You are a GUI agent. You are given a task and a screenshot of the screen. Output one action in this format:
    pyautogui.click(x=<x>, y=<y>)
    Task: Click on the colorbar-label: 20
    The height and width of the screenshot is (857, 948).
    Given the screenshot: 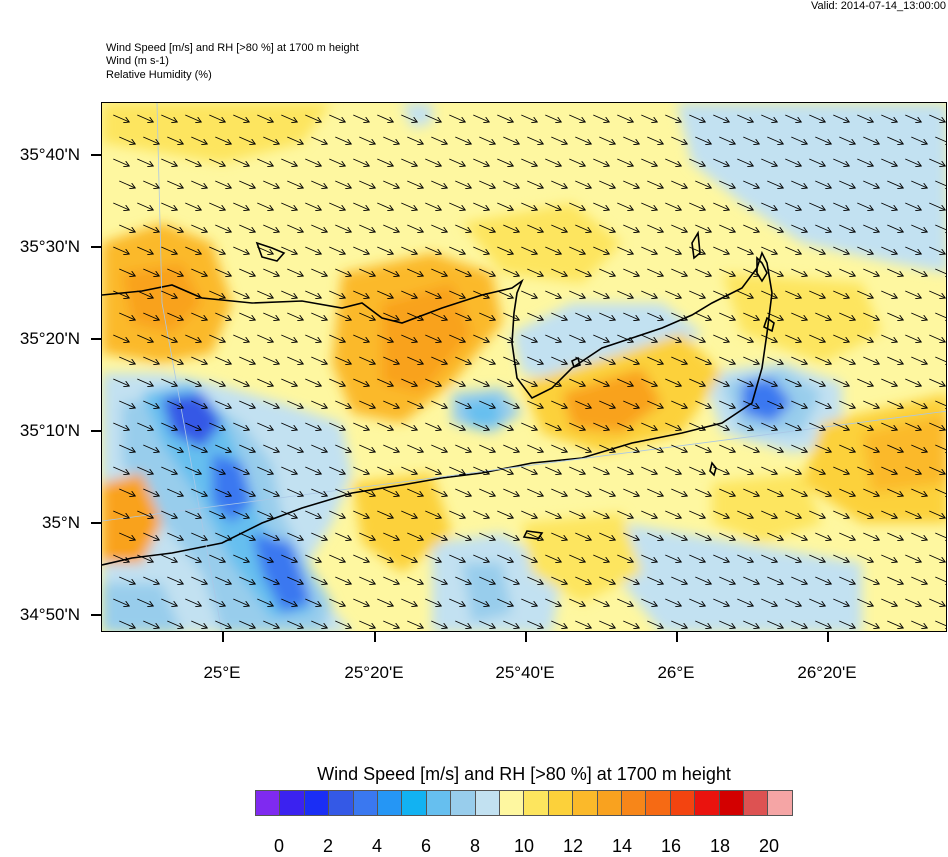 What is the action you would take?
    pyautogui.click(x=769, y=846)
    